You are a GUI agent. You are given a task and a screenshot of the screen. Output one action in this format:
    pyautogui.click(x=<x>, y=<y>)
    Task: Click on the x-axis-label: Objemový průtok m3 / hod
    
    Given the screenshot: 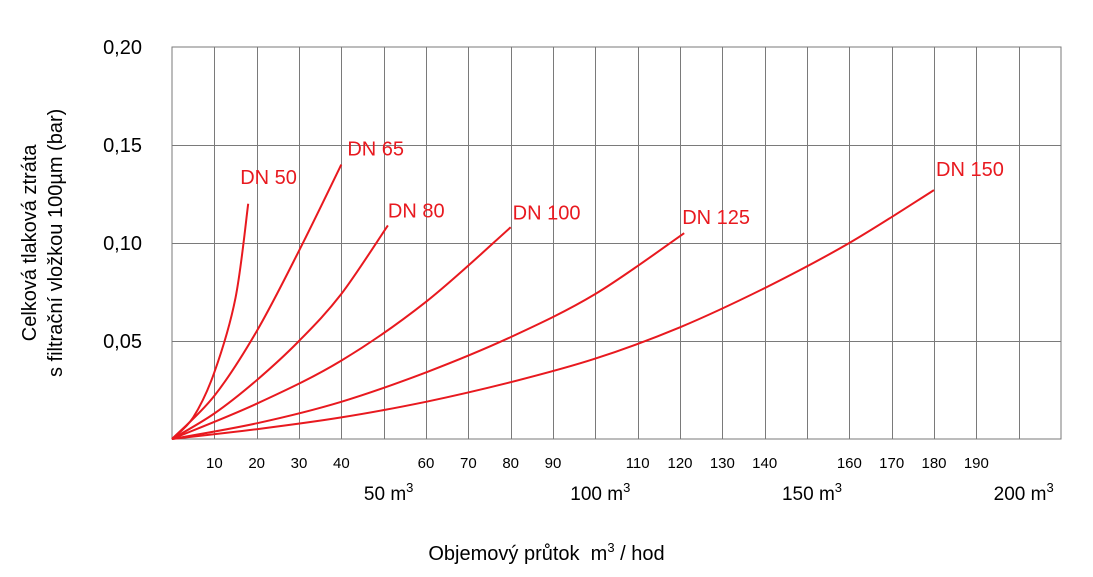 What is the action you would take?
    pyautogui.click(x=546, y=553)
    